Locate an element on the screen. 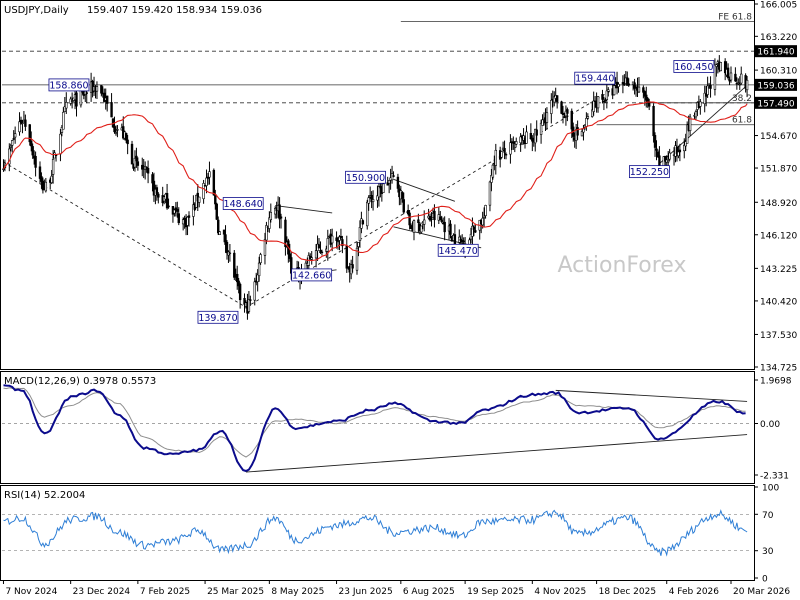 Image resolution: width=800 pixels, height=600 pixels. rsi-y-tick-label: 100 is located at coordinates (770, 489).